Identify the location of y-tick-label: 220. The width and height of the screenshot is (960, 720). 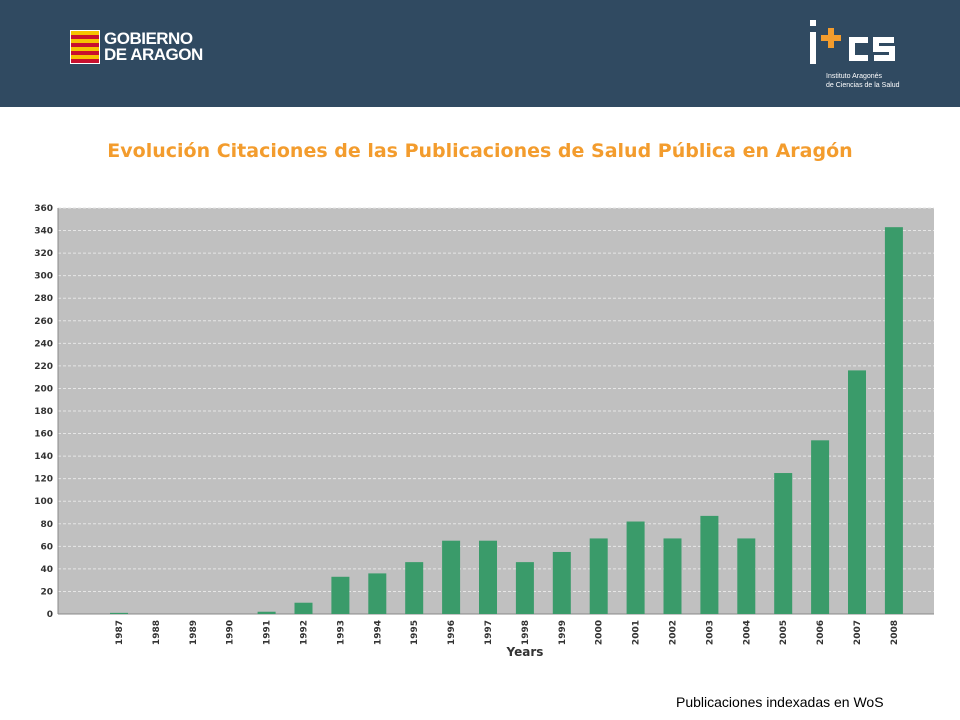
(43, 367).